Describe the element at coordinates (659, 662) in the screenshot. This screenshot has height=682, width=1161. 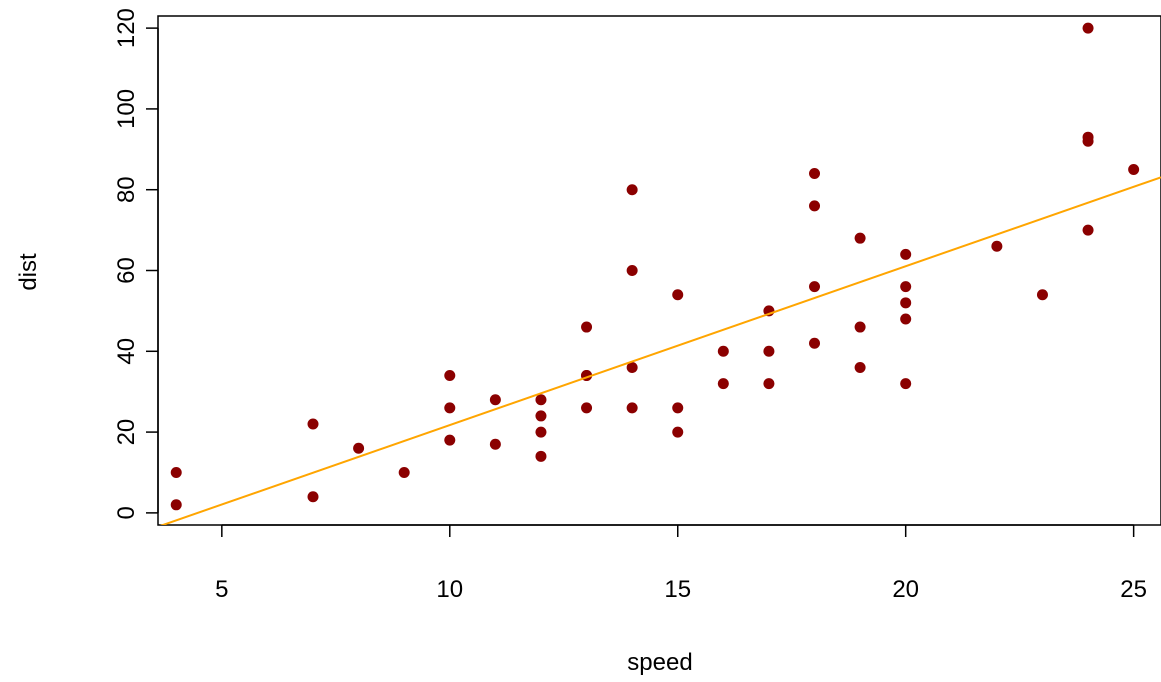
I see `x-axis-title: speed` at that location.